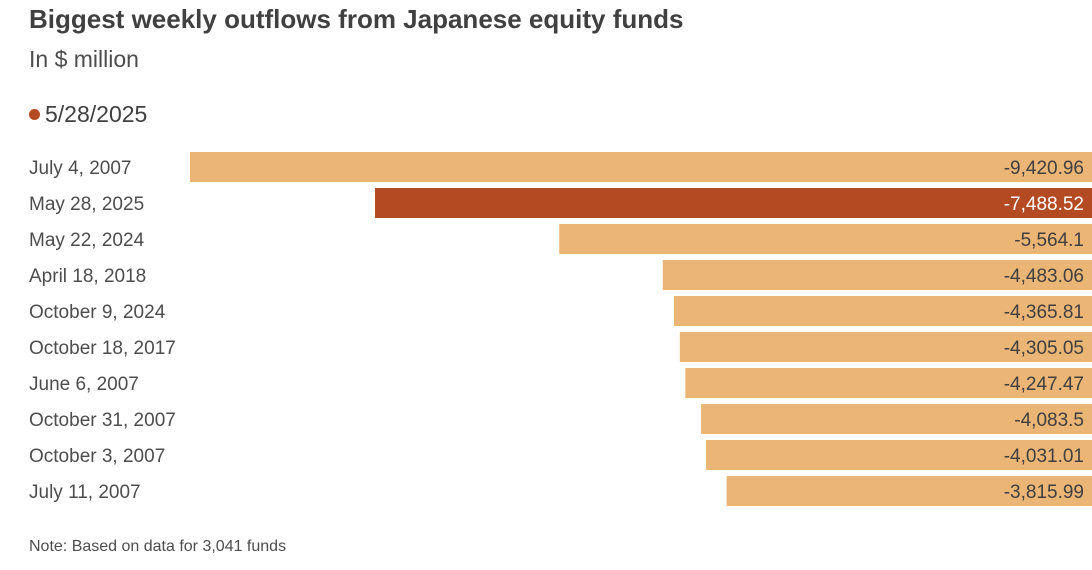 The image size is (1092, 570). Describe the element at coordinates (84, 59) in the screenshot. I see `chart-subtitle: In $ million` at that location.